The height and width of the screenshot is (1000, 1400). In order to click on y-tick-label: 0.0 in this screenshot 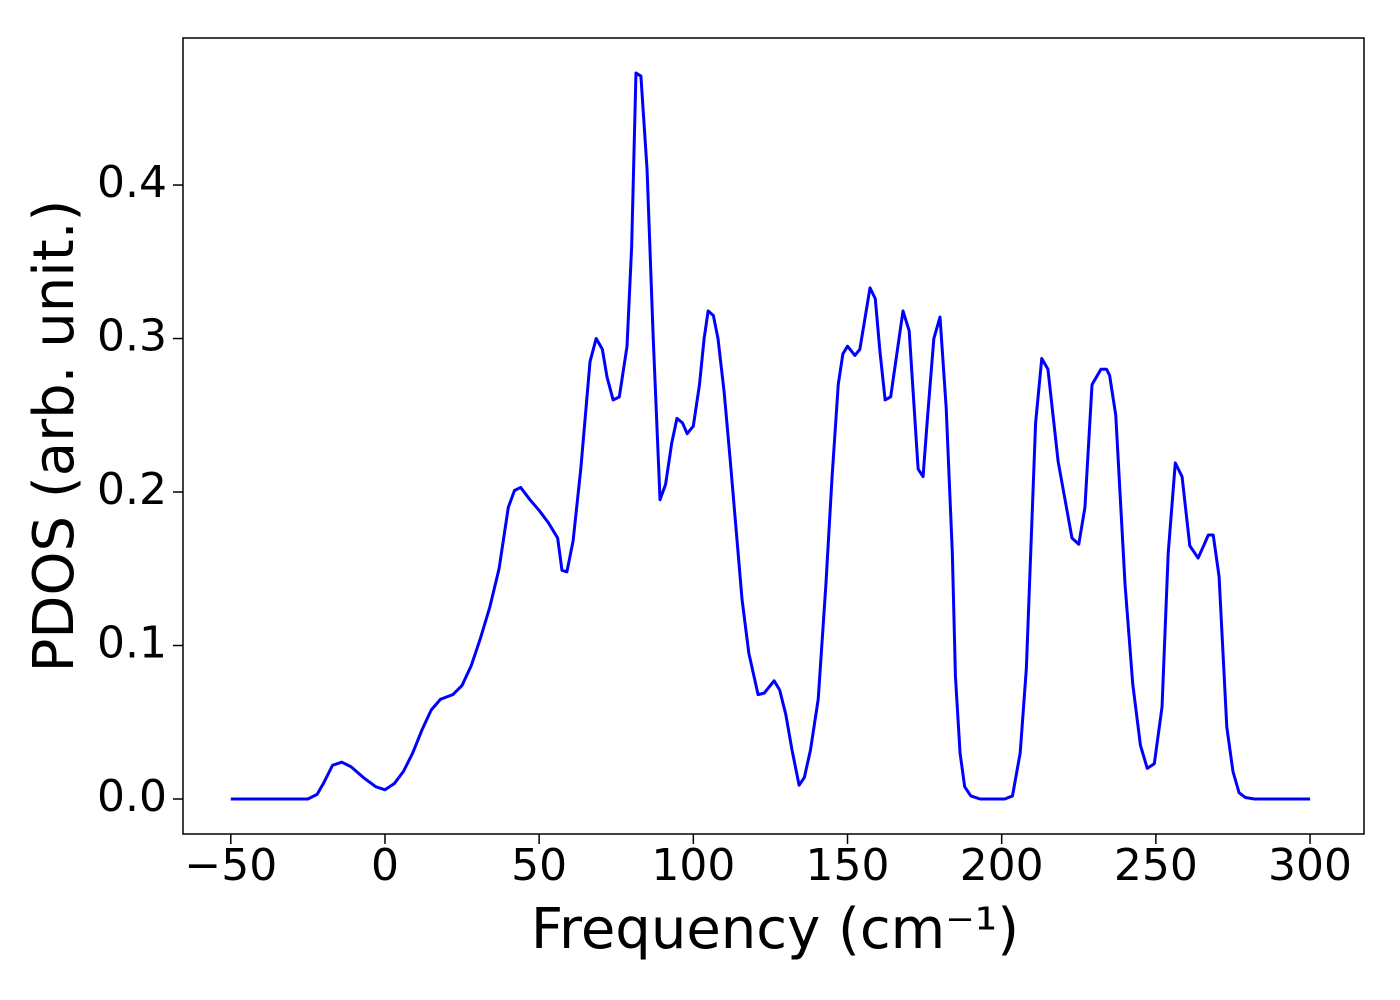, I will do `click(132, 796)`.